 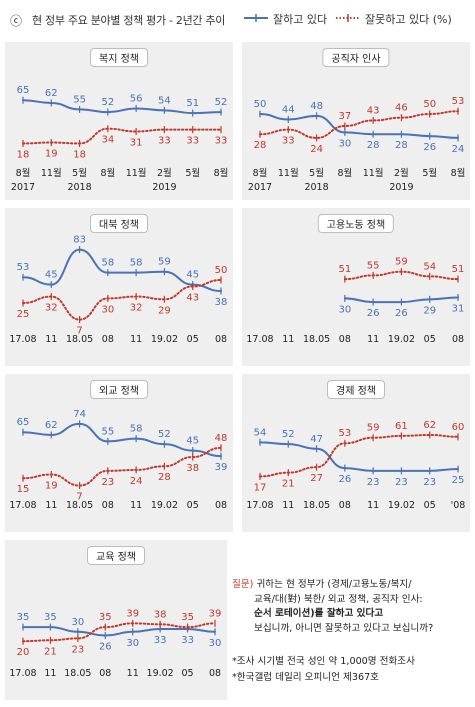 I want to click on panel-title-personnel: 공직자 인사, so click(x=356, y=57).